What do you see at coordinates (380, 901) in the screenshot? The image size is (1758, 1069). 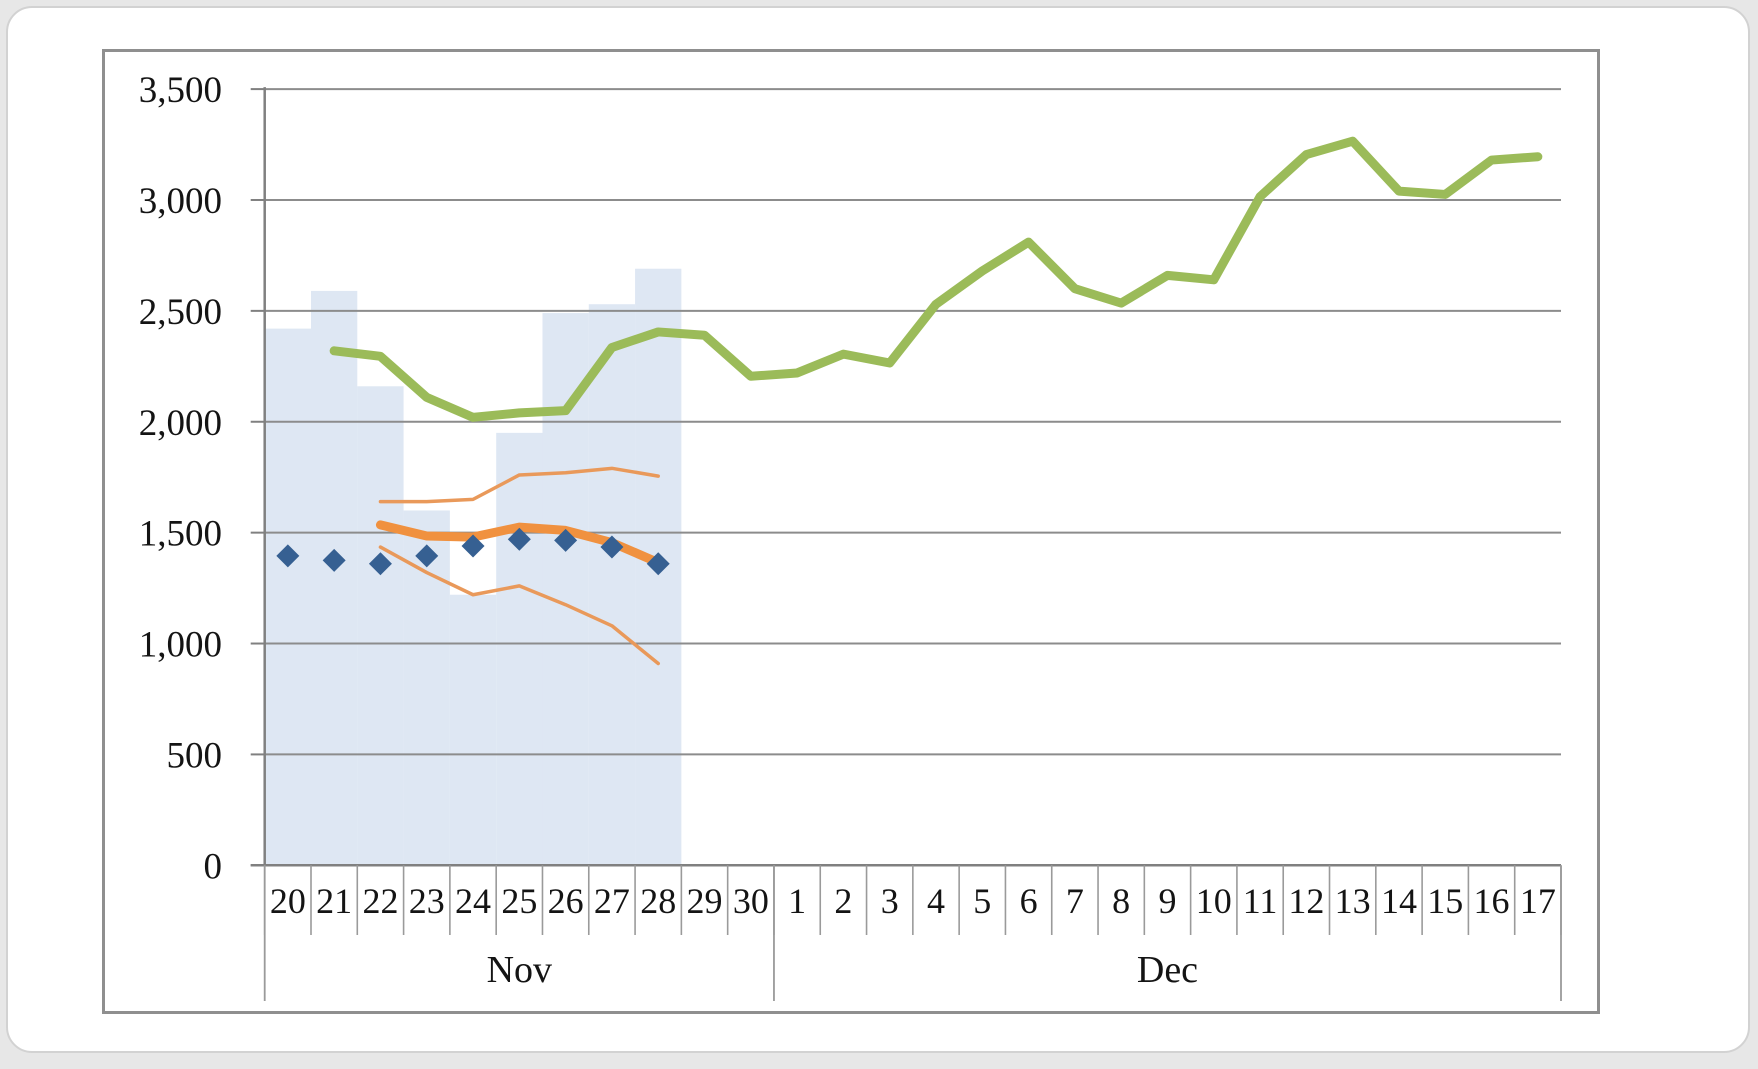 I see `x-axis-day-label: 22` at bounding box center [380, 901].